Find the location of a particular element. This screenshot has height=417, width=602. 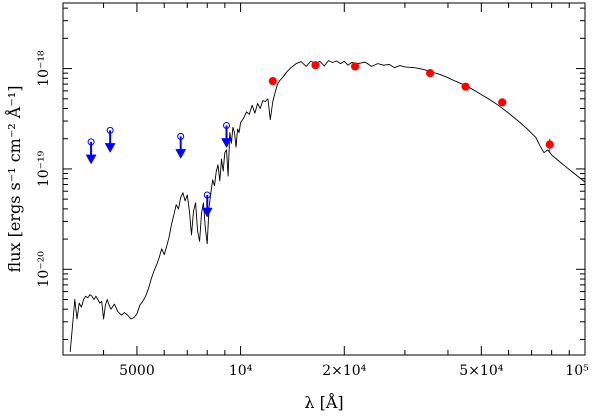

y-tick-labels: 10⁻²⁰ 10⁻¹⁹ 10⁻¹⁸ is located at coordinates (44, 169).